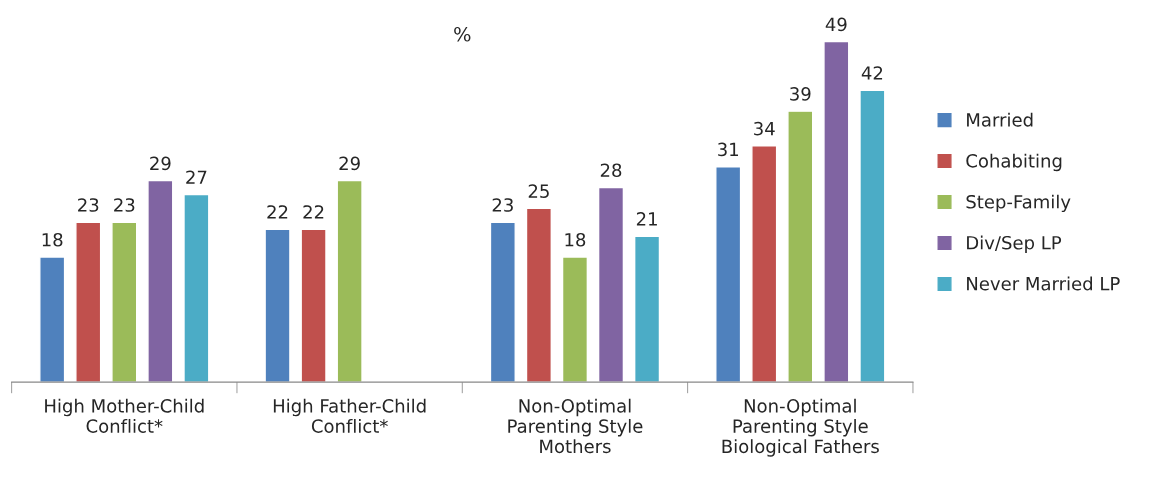 The height and width of the screenshot is (493, 1163). I want to click on data-label: 34, so click(764, 128).